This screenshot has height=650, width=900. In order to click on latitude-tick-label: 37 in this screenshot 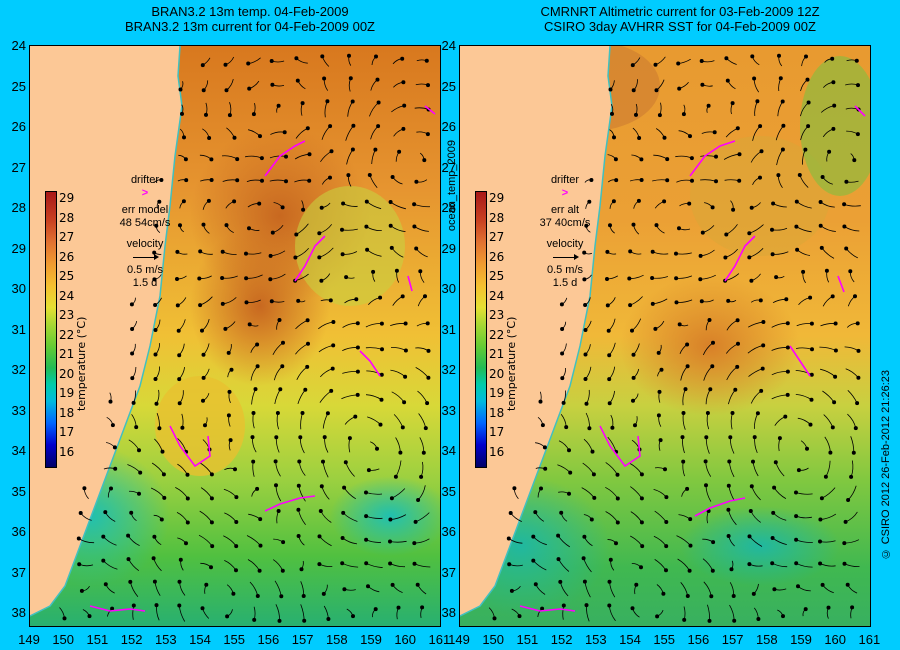, I will do `click(18, 572)`.